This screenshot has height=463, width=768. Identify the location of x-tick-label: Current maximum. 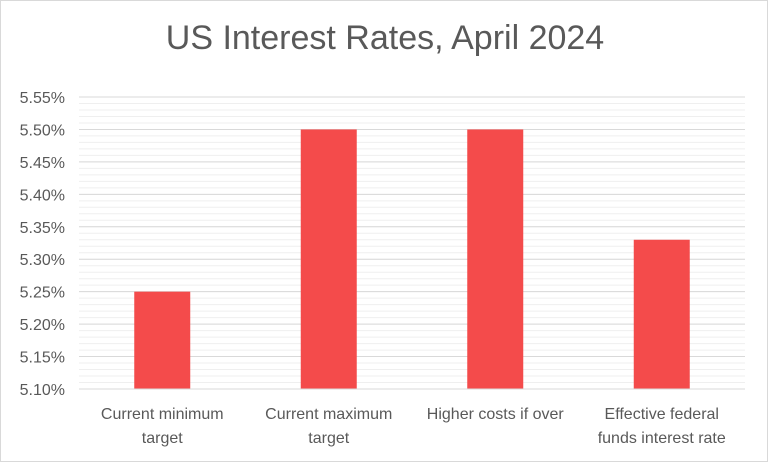
(328, 414).